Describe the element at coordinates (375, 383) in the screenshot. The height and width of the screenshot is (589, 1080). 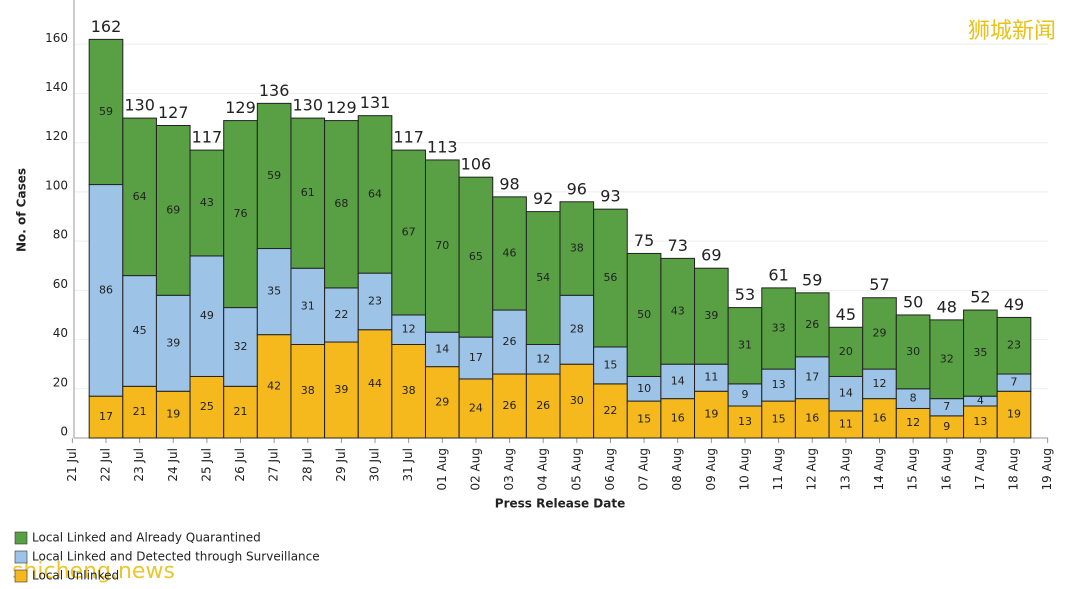
I see `data-label: 44` at that location.